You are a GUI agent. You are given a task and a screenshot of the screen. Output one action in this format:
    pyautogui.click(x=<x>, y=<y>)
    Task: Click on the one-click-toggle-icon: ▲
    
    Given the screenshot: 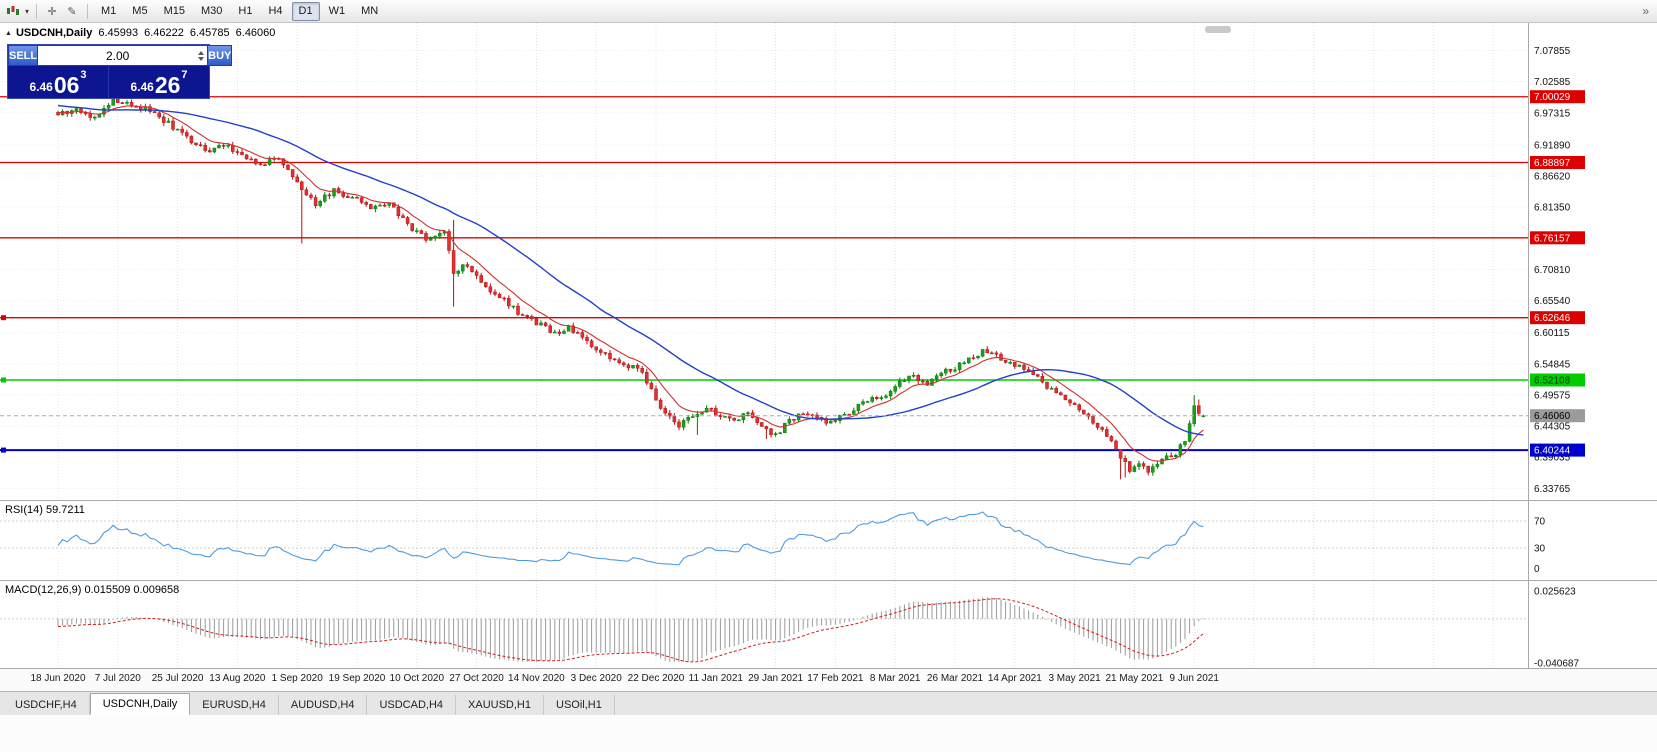 What is the action you would take?
    pyautogui.click(x=8, y=33)
    